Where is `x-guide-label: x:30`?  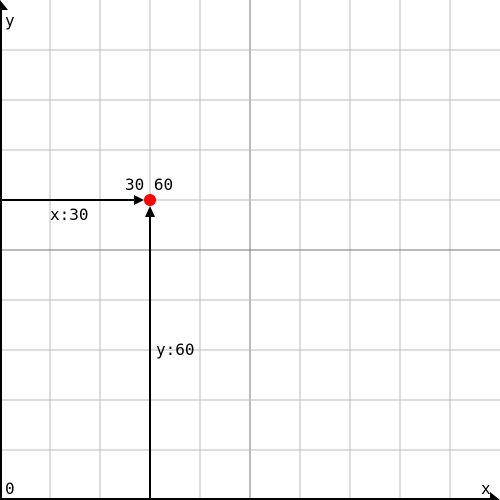
x-guide-label: x:30 is located at coordinates (69, 214).